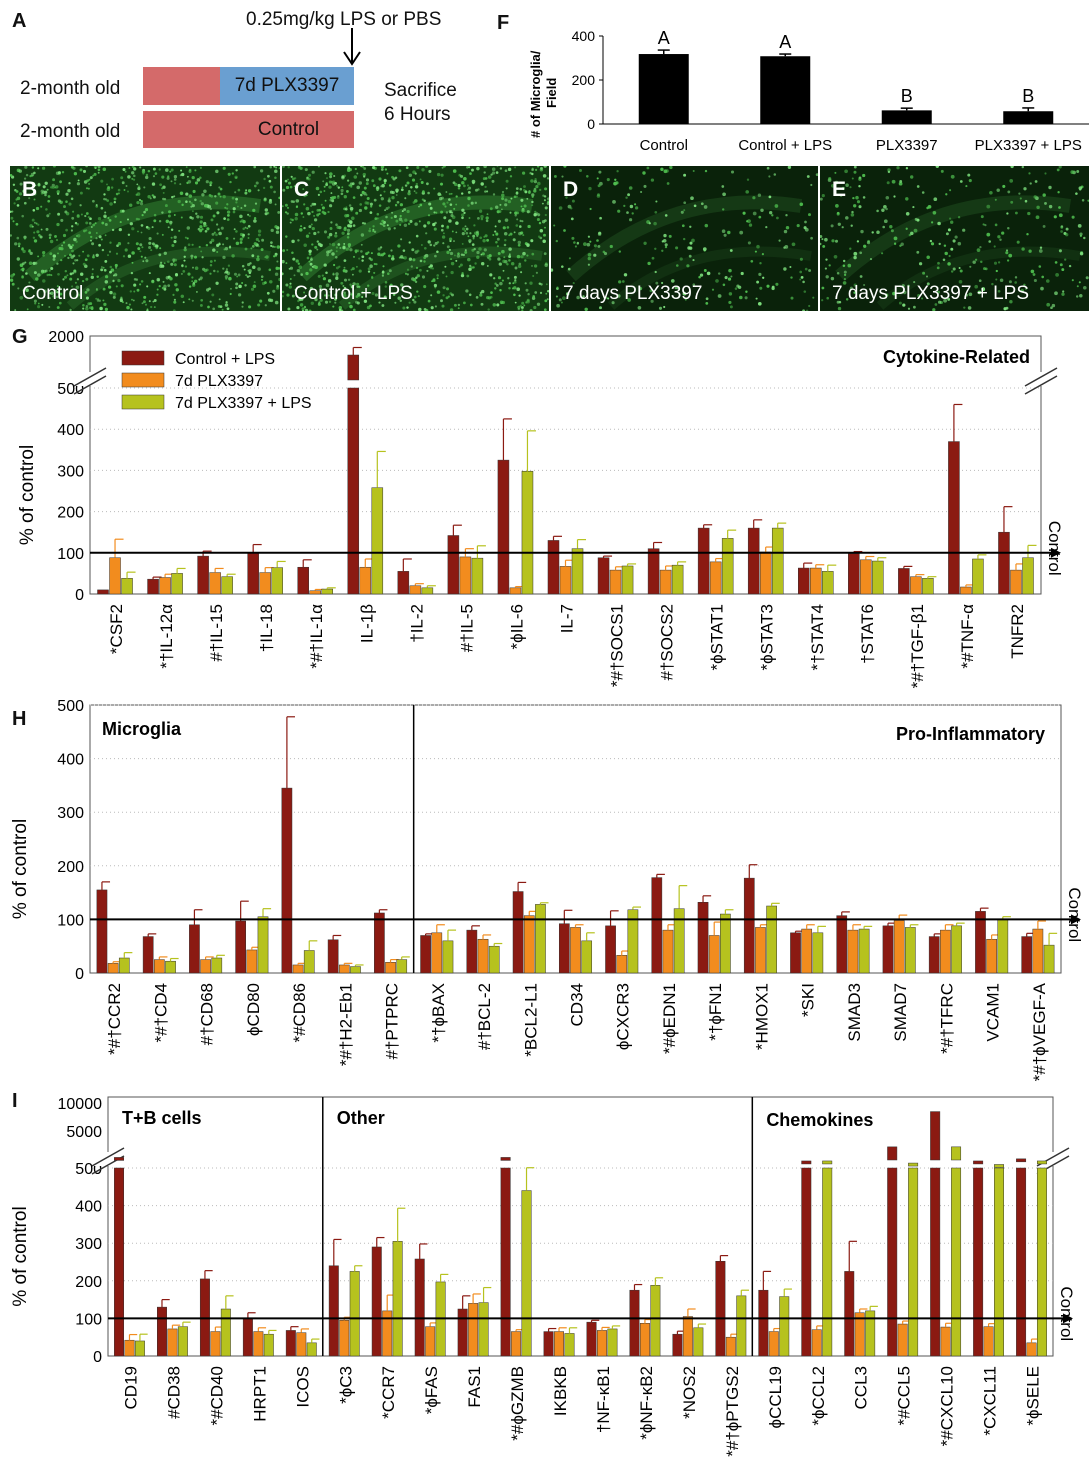 The height and width of the screenshot is (1457, 1089). What do you see at coordinates (1053, 1157) in the screenshot?
I see `axis-break-mark` at bounding box center [1053, 1157].